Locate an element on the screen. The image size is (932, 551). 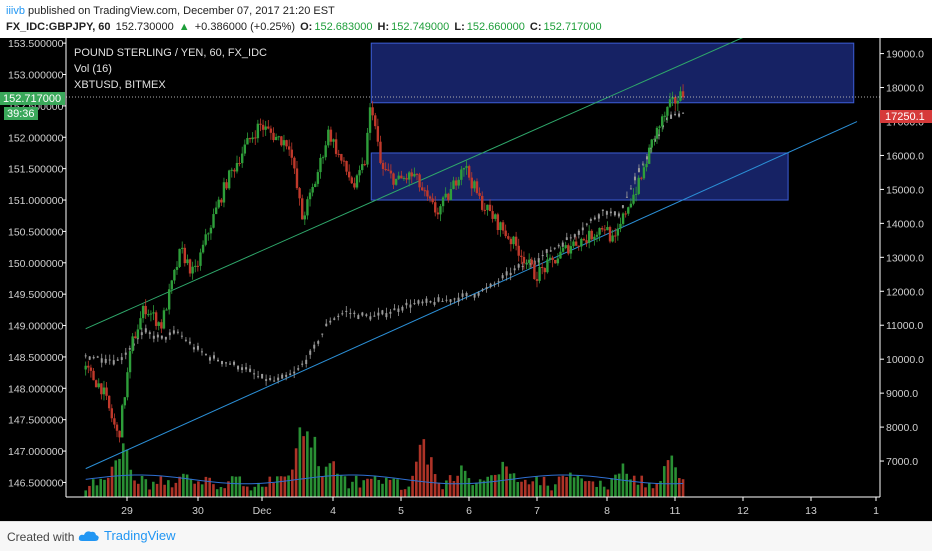
right-price-badge is located at coordinates (906, 116).